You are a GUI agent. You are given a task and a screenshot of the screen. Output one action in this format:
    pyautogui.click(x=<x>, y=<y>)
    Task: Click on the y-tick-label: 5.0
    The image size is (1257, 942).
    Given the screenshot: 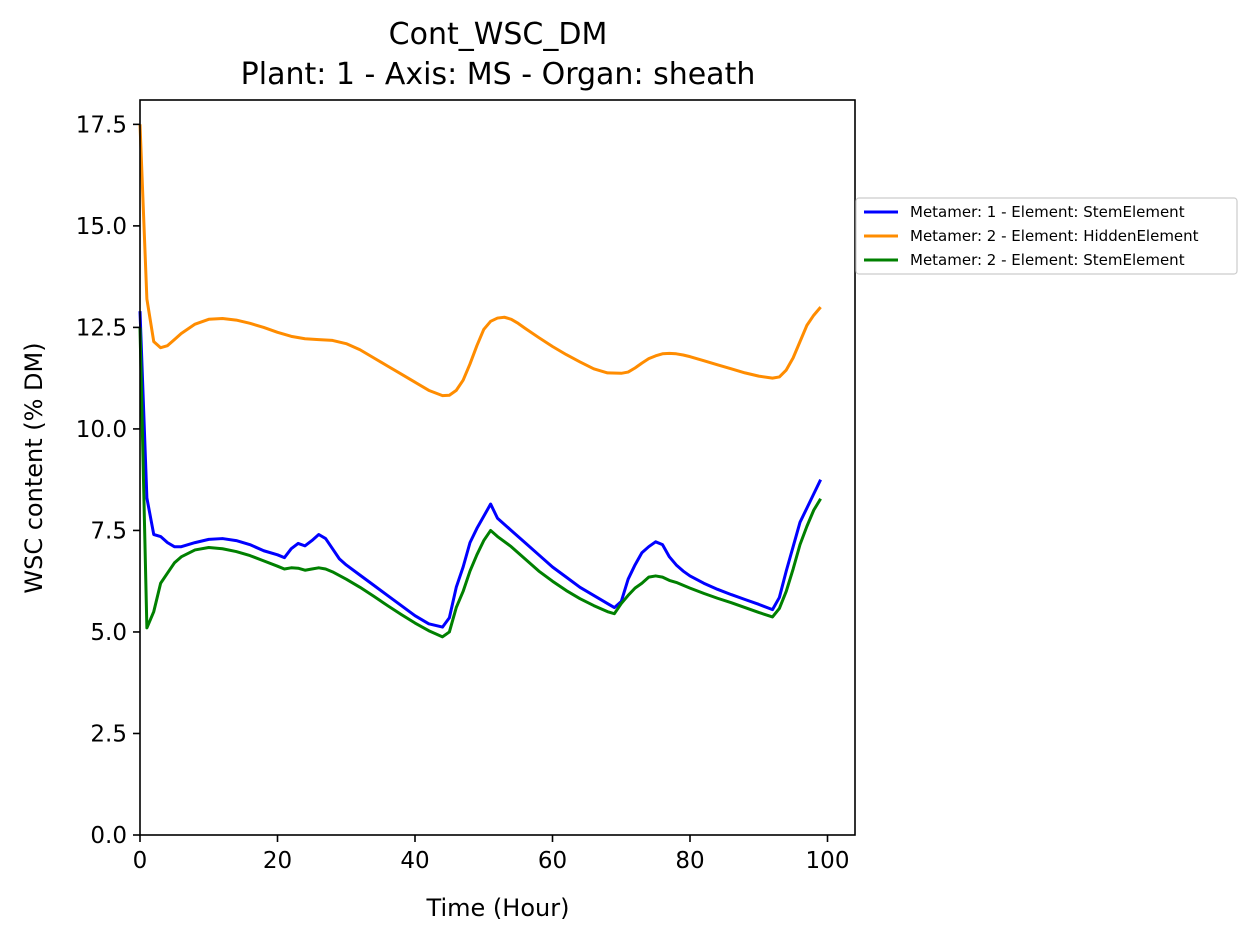 What is the action you would take?
    pyautogui.click(x=108, y=633)
    